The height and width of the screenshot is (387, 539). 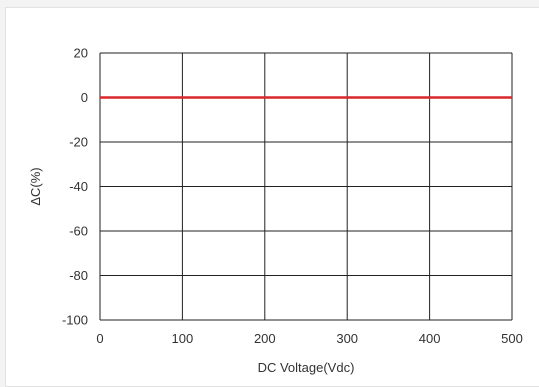 I want to click on y-tick-label: -20, so click(x=78, y=142).